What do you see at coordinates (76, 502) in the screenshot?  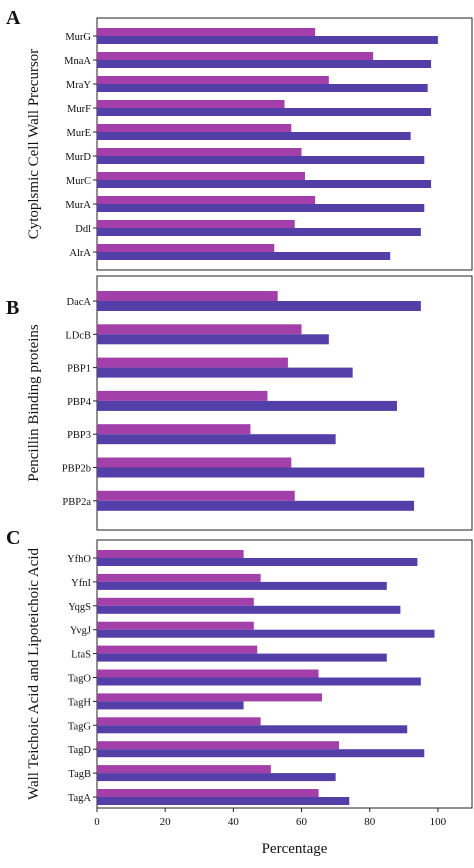 I see `category-label: PBP2a` at bounding box center [76, 502].